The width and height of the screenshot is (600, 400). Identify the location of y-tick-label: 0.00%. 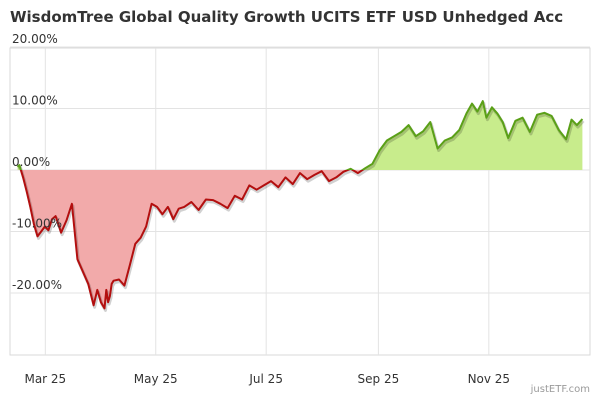
(31, 162).